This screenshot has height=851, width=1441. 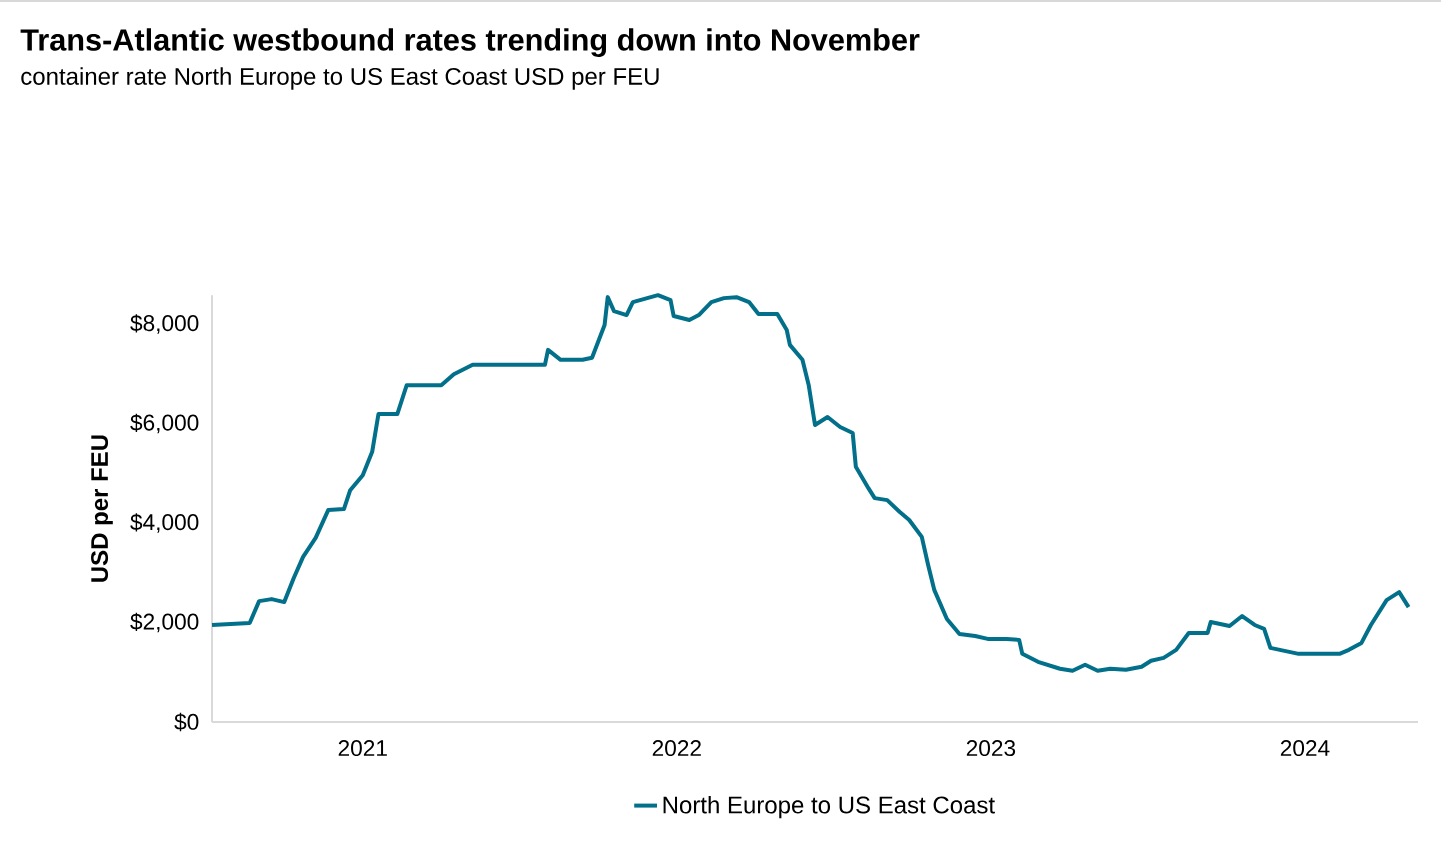 I want to click on y-tick-label: $6,000, so click(x=164, y=423).